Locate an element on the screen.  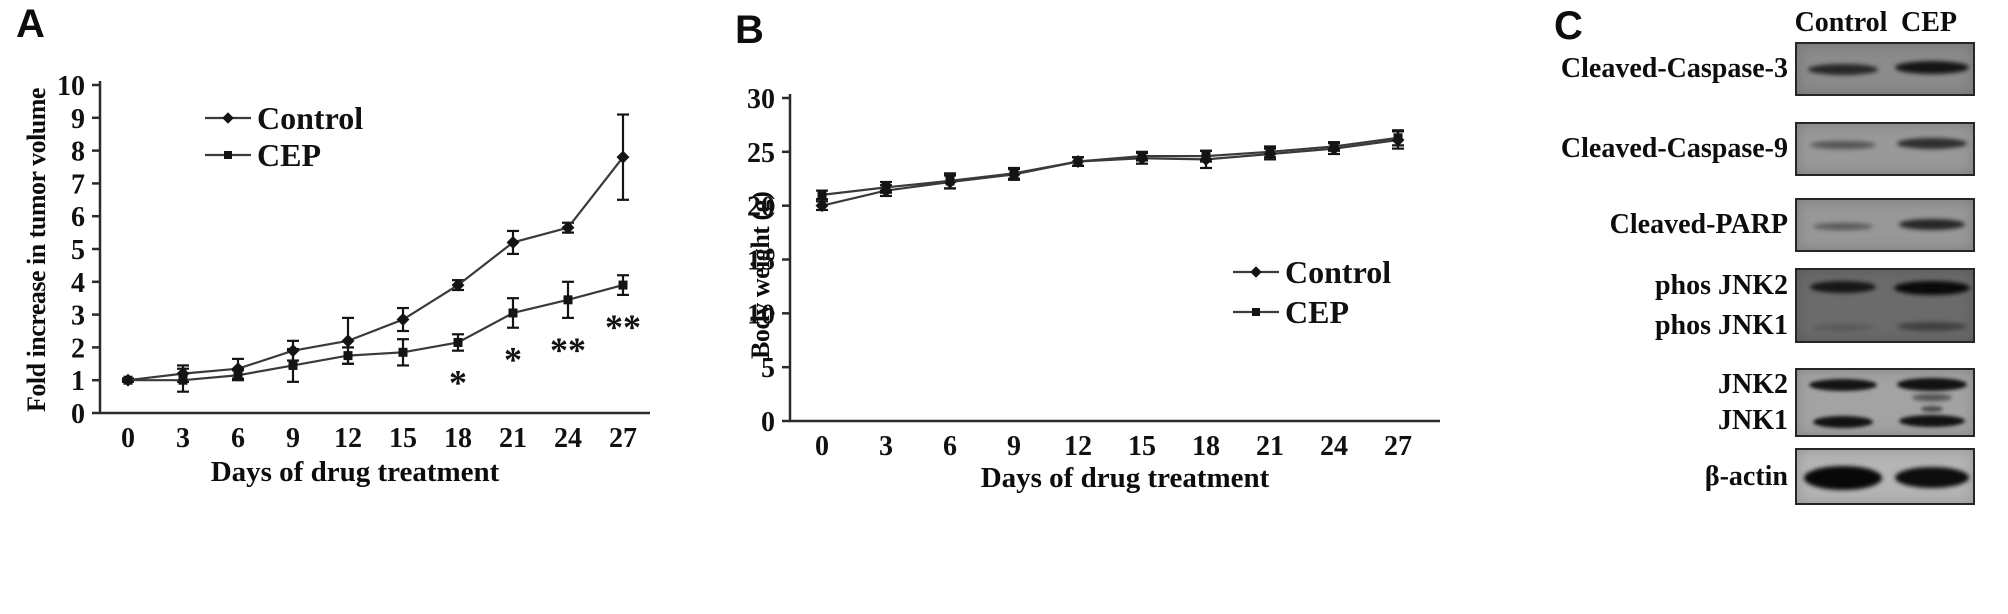
x-tick-label: 3 is located at coordinates (886, 446).